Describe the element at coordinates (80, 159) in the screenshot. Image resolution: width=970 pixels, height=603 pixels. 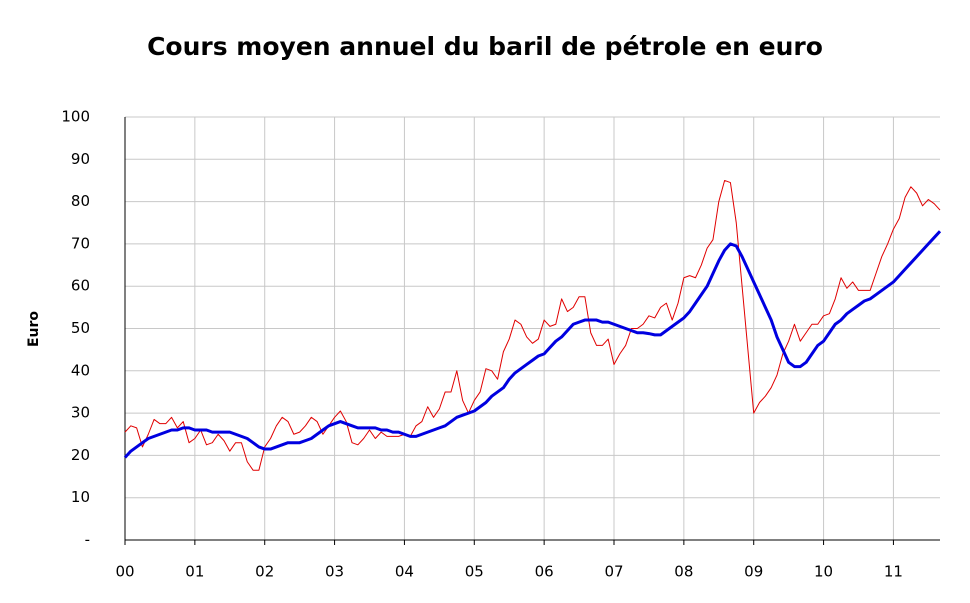
I see `y-tick-label: 90` at that location.